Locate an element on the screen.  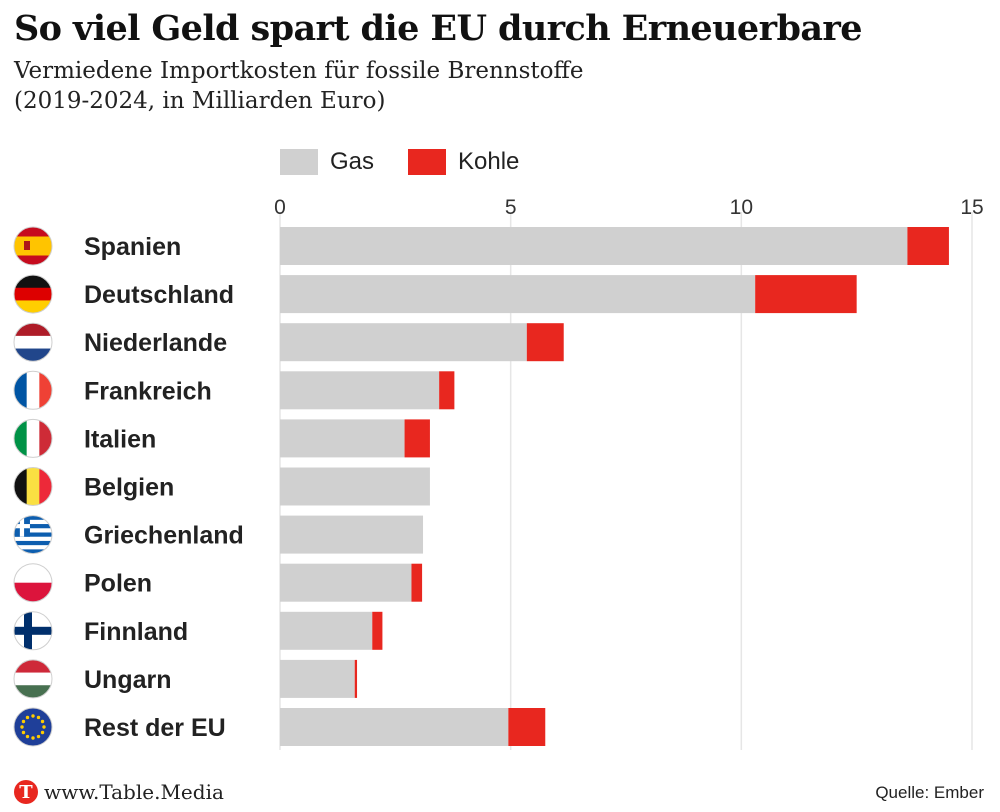
bar-kohle-spanien is located at coordinates (928, 246).